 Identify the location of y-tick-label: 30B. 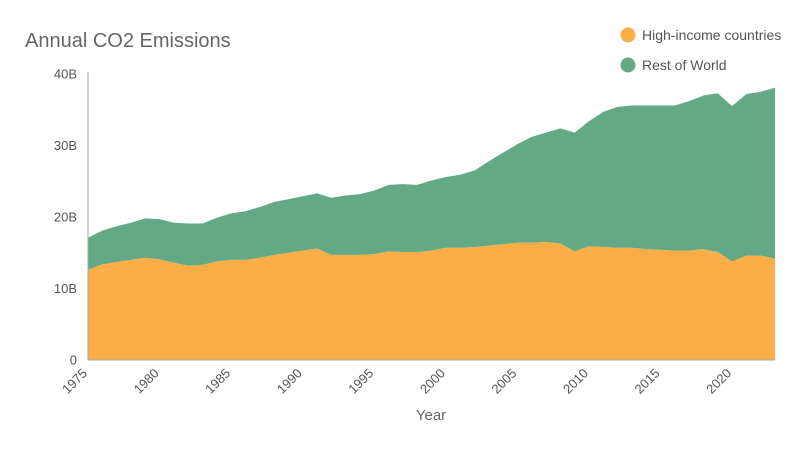
(65, 145).